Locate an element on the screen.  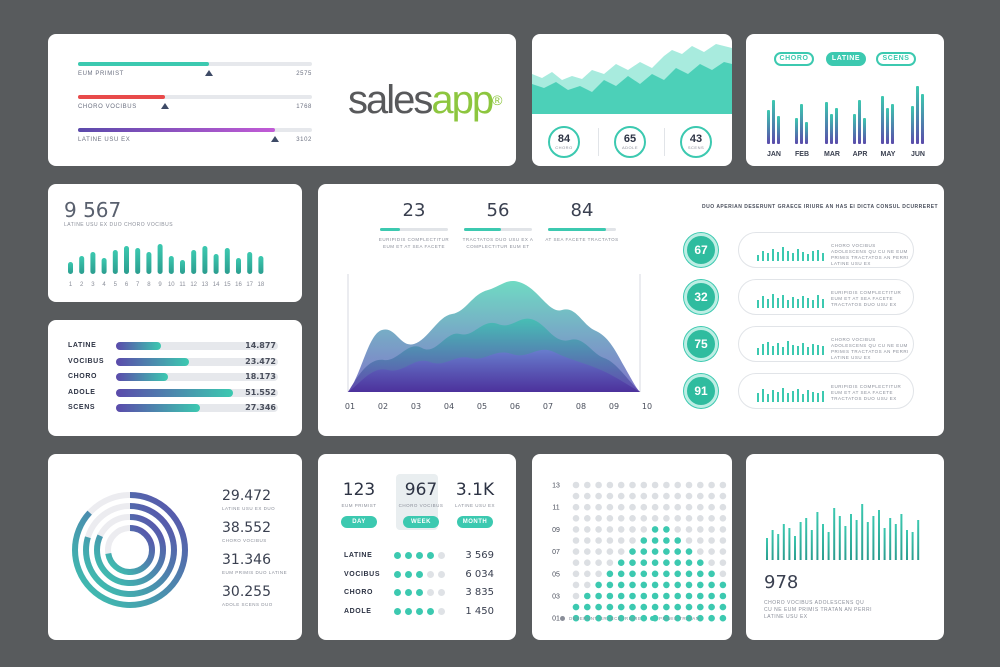
period-row-value: 3 835 is located at coordinates (479, 592).